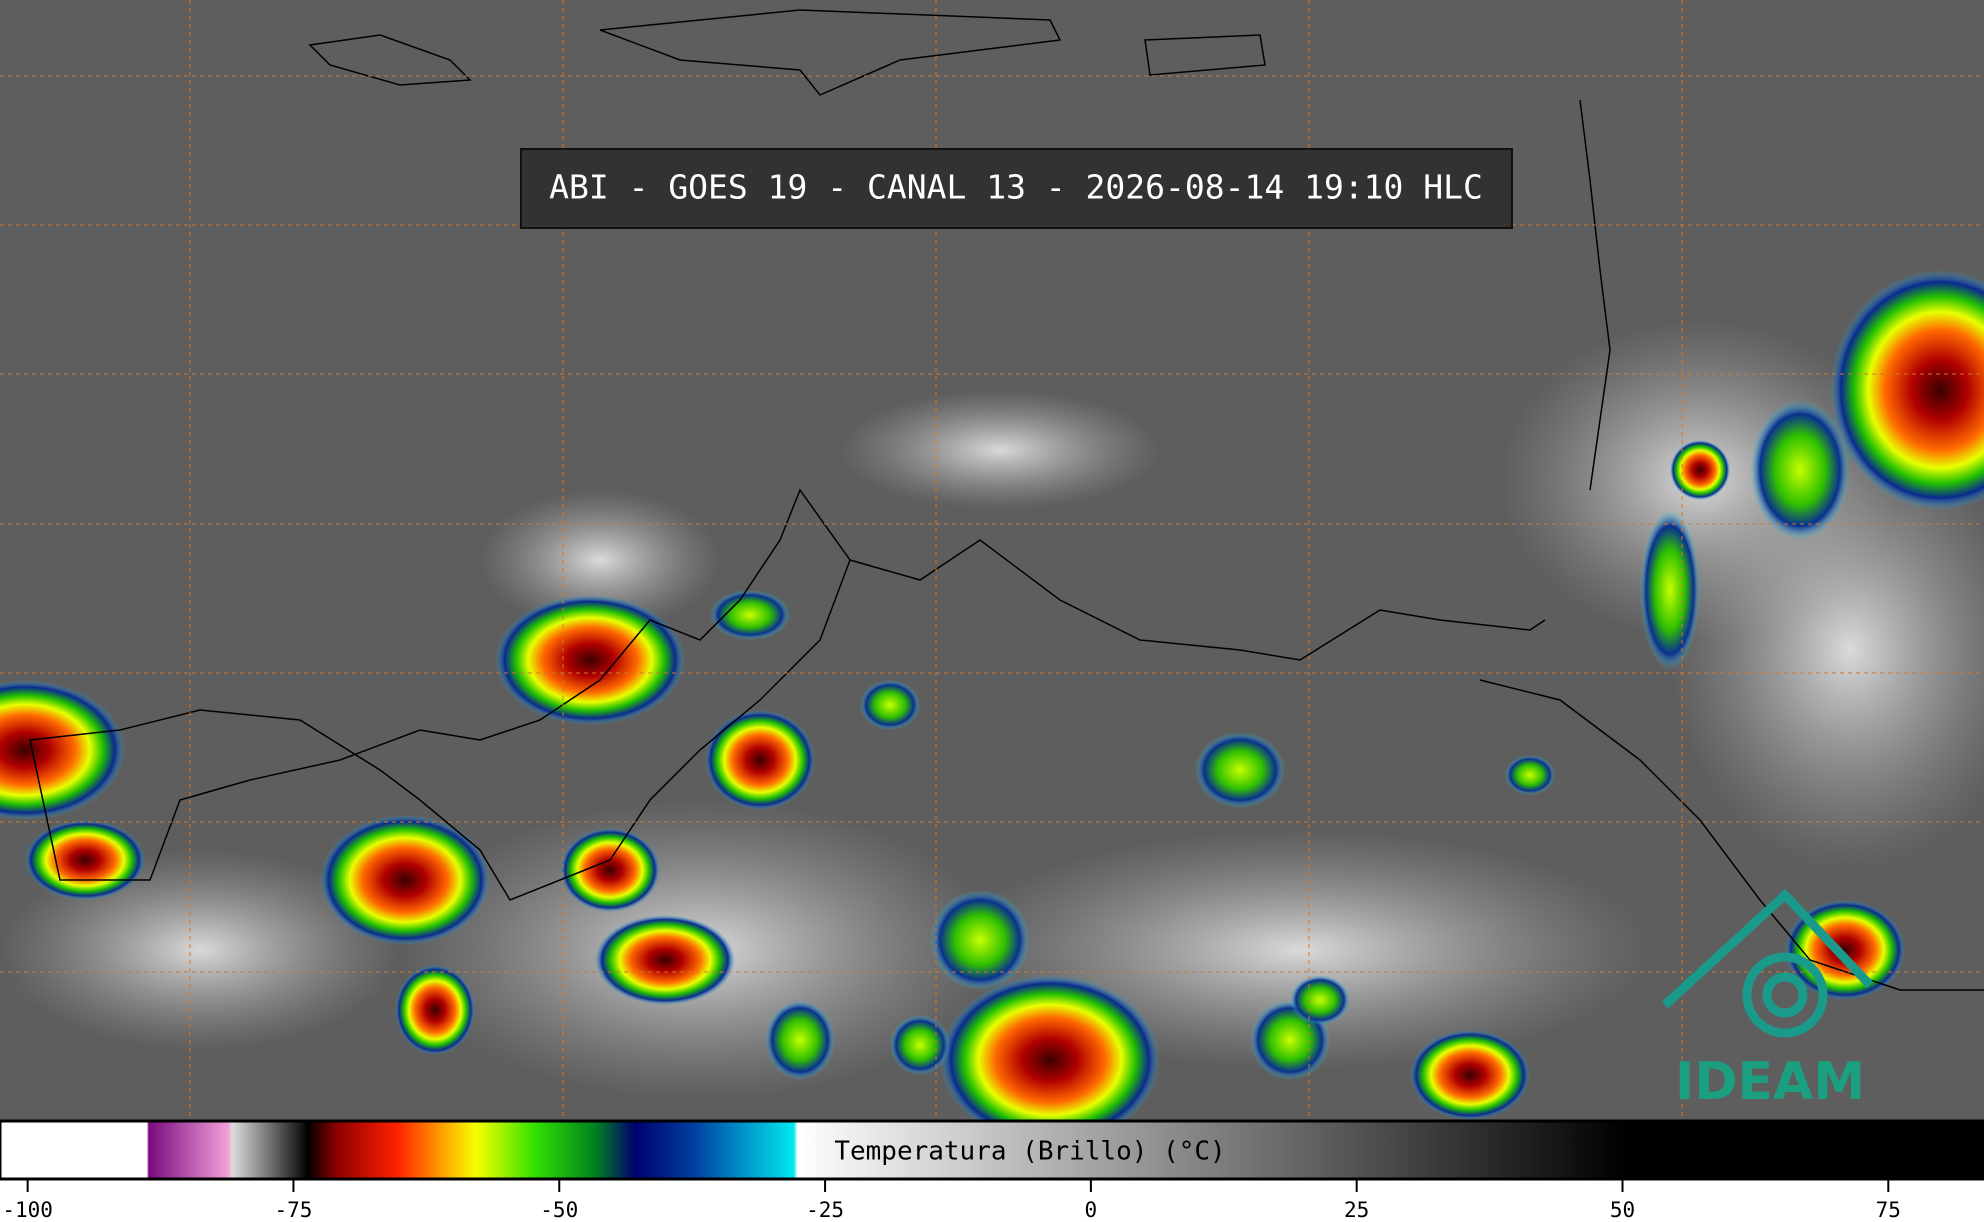 The width and height of the screenshot is (1984, 1222). I want to click on tick-label: 75, so click(1888, 1210).